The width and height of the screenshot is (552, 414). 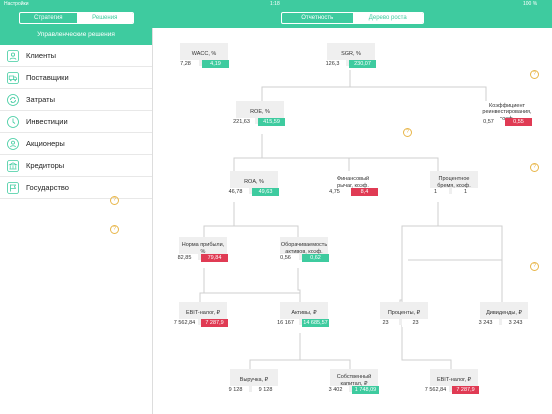 I want to click on status-time: 1:18, so click(x=275, y=4).